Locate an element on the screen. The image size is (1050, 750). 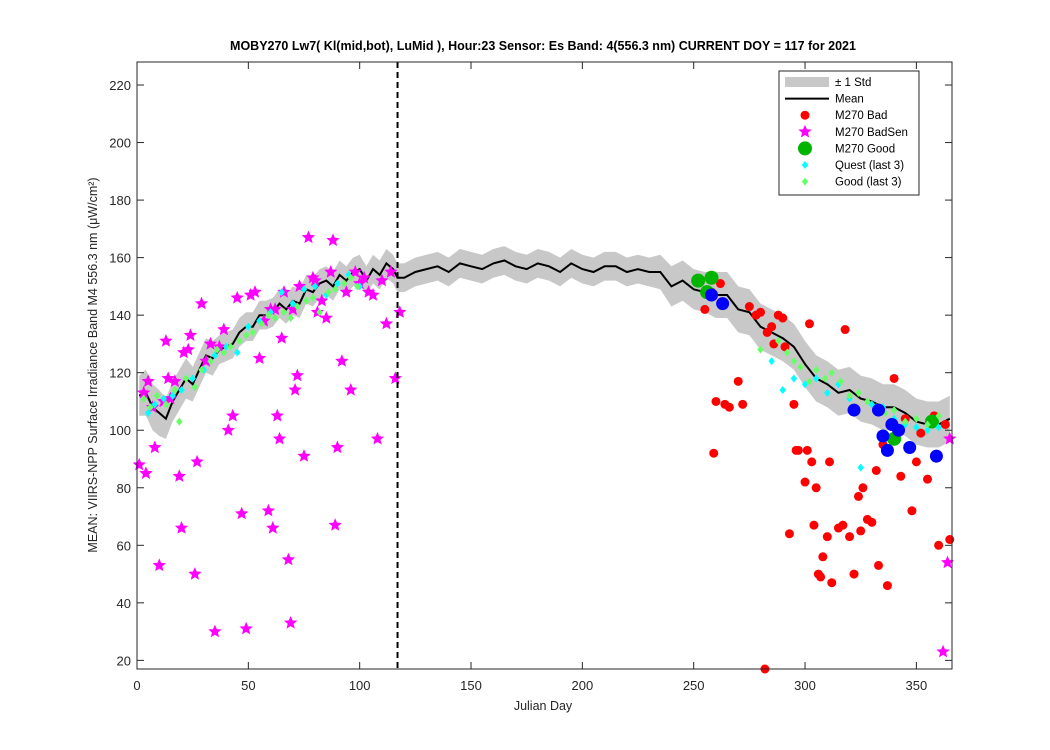
legend-label-badsen: M270 BadSen is located at coordinates (871, 133).